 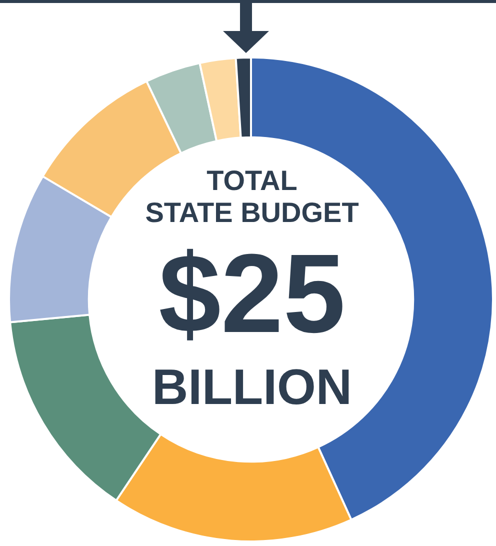 What do you see at coordinates (252, 387) in the screenshot?
I see `text: BILLION` at bounding box center [252, 387].